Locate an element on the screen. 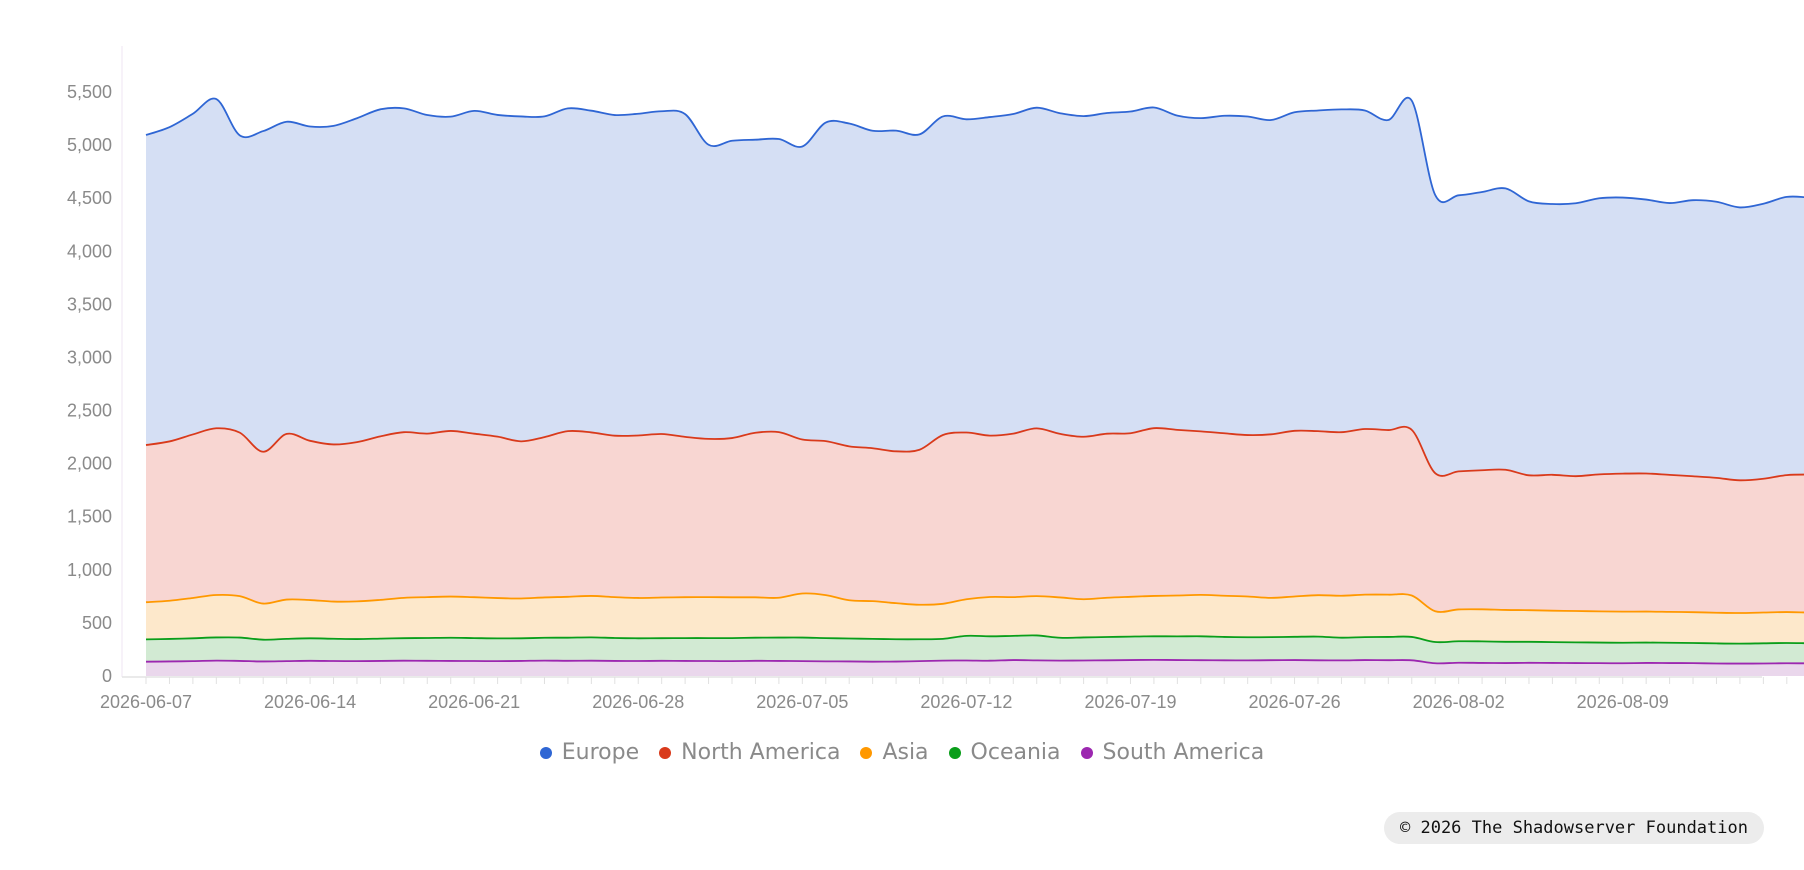  legend-item-asia: Asia is located at coordinates (894, 752).